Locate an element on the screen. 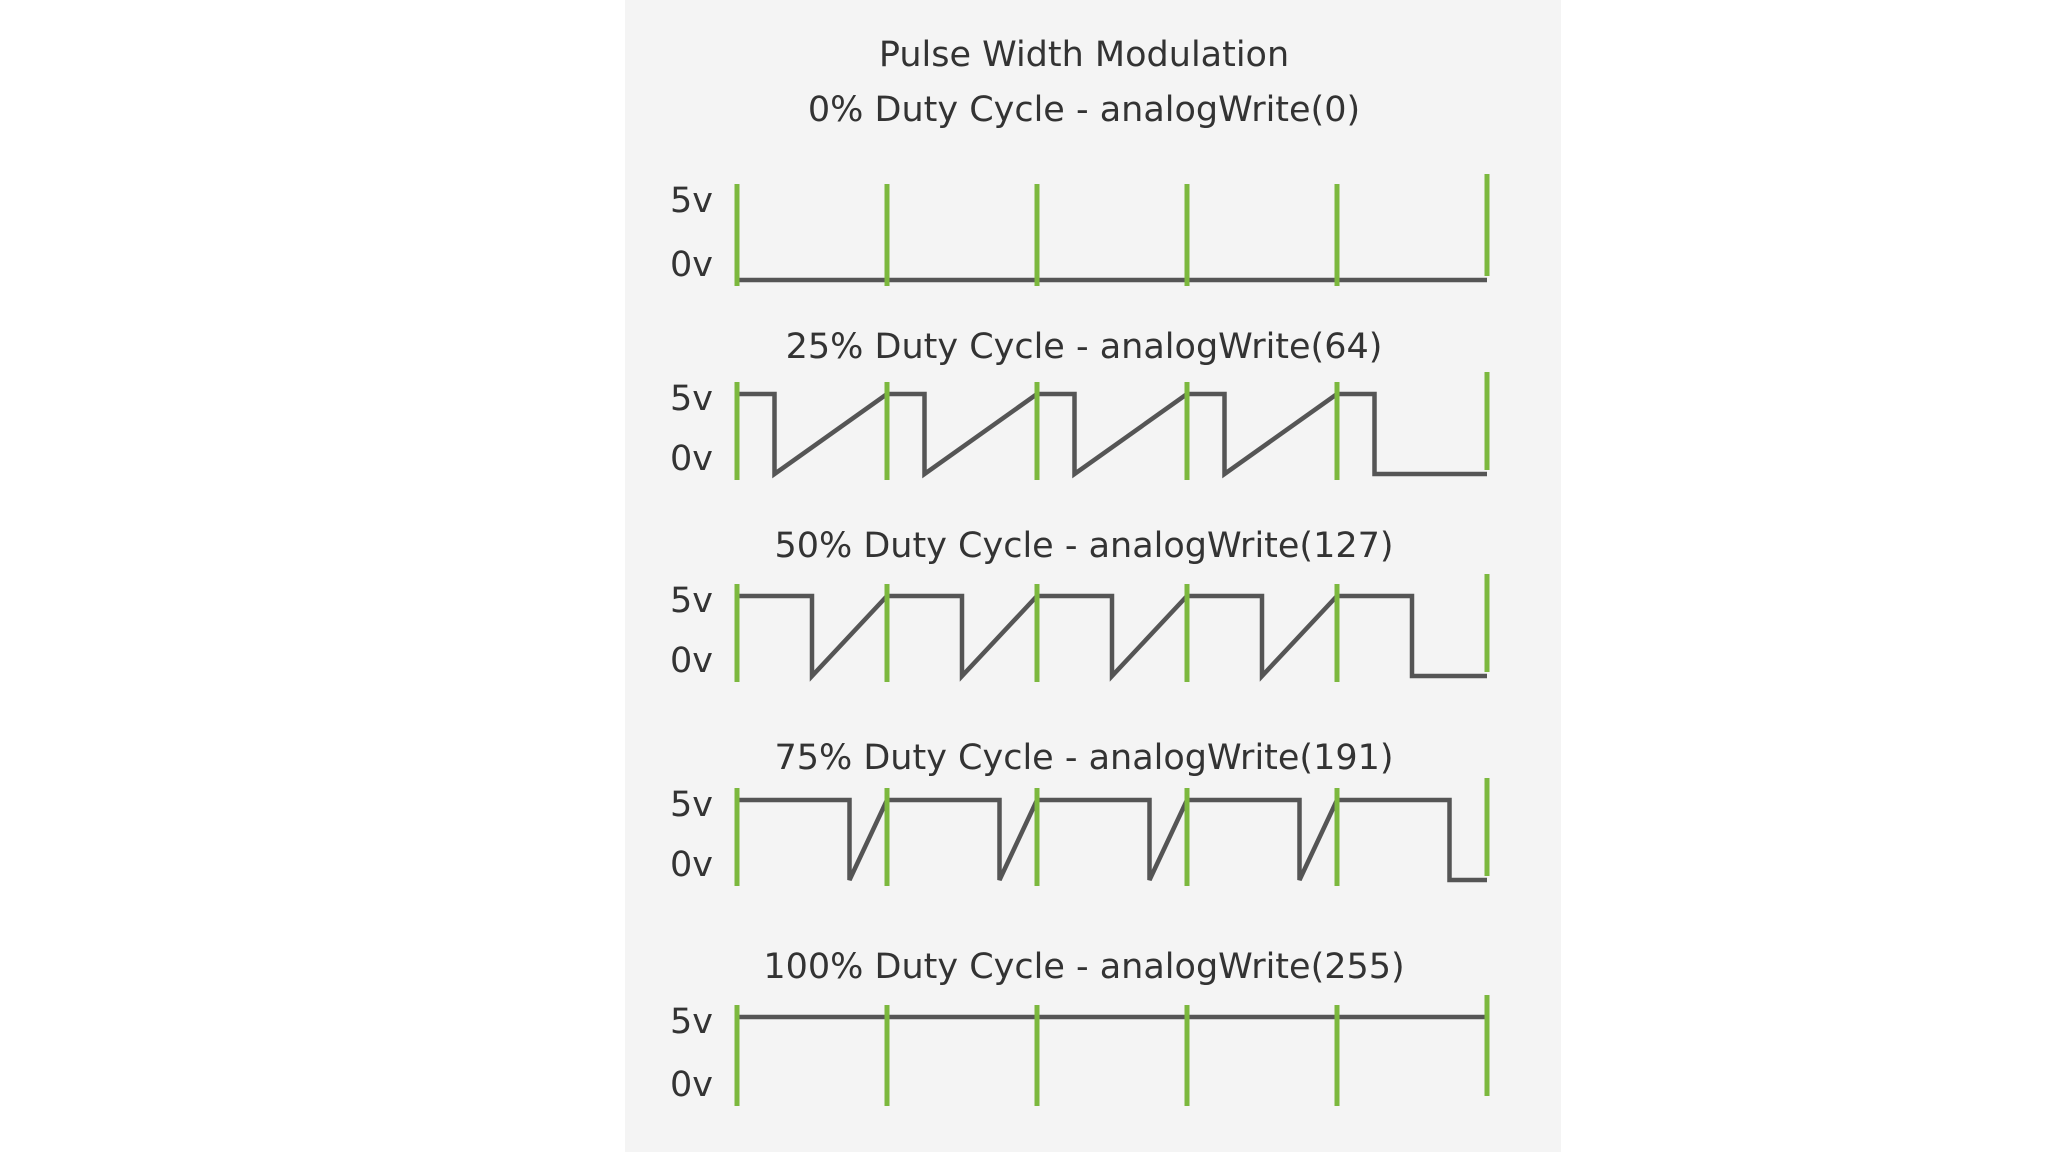 The height and width of the screenshot is (1152, 2048). pwm-panel: 75% Duty Cycle - analogWrite(191) 5v 0v is located at coordinates (1080, 812).